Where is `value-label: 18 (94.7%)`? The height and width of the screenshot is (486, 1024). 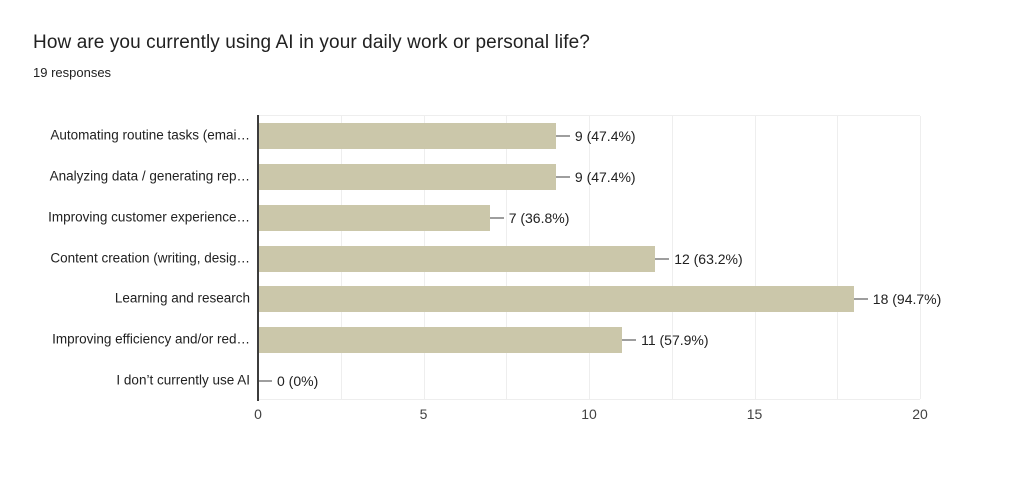
value-label: 18 (94.7%) is located at coordinates (907, 299).